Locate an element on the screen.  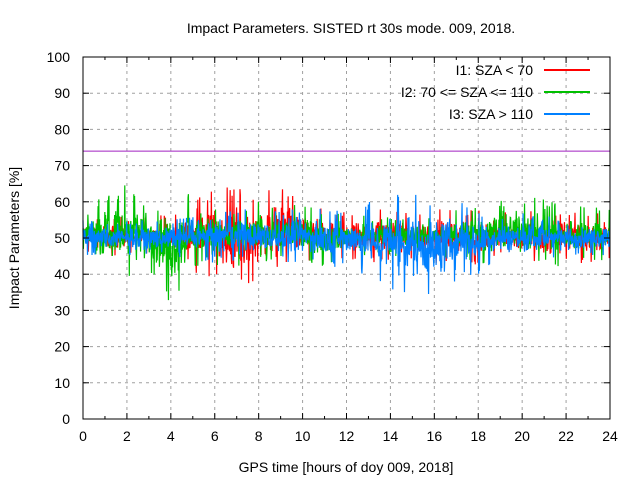
x-tick-label: 18 is located at coordinates (478, 436).